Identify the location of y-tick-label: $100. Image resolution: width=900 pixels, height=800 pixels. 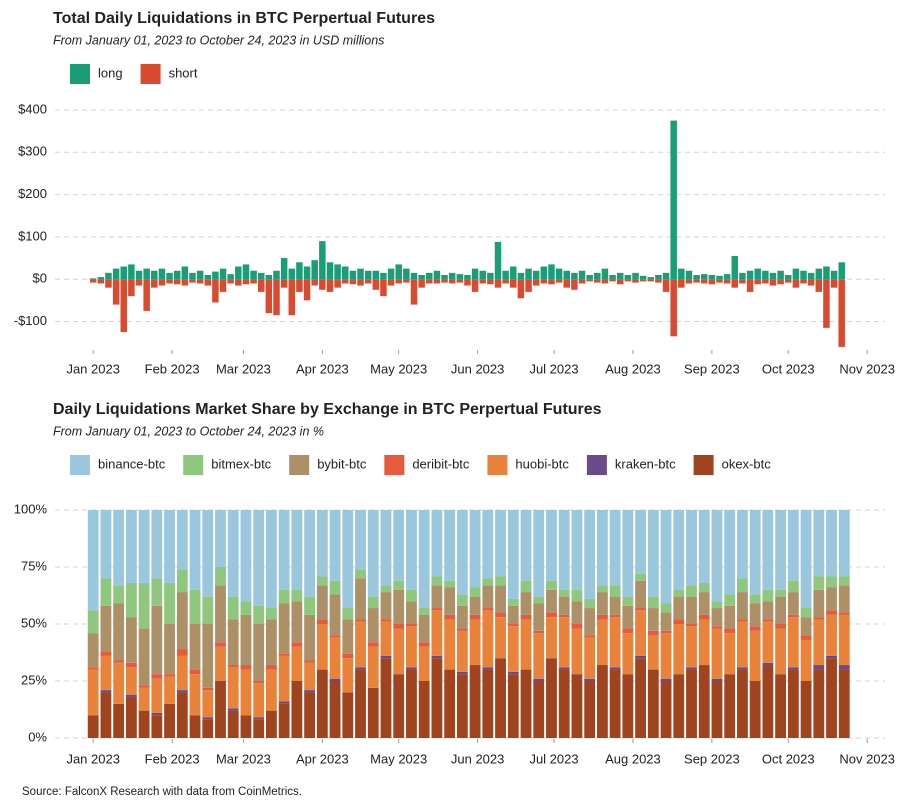
(32, 235).